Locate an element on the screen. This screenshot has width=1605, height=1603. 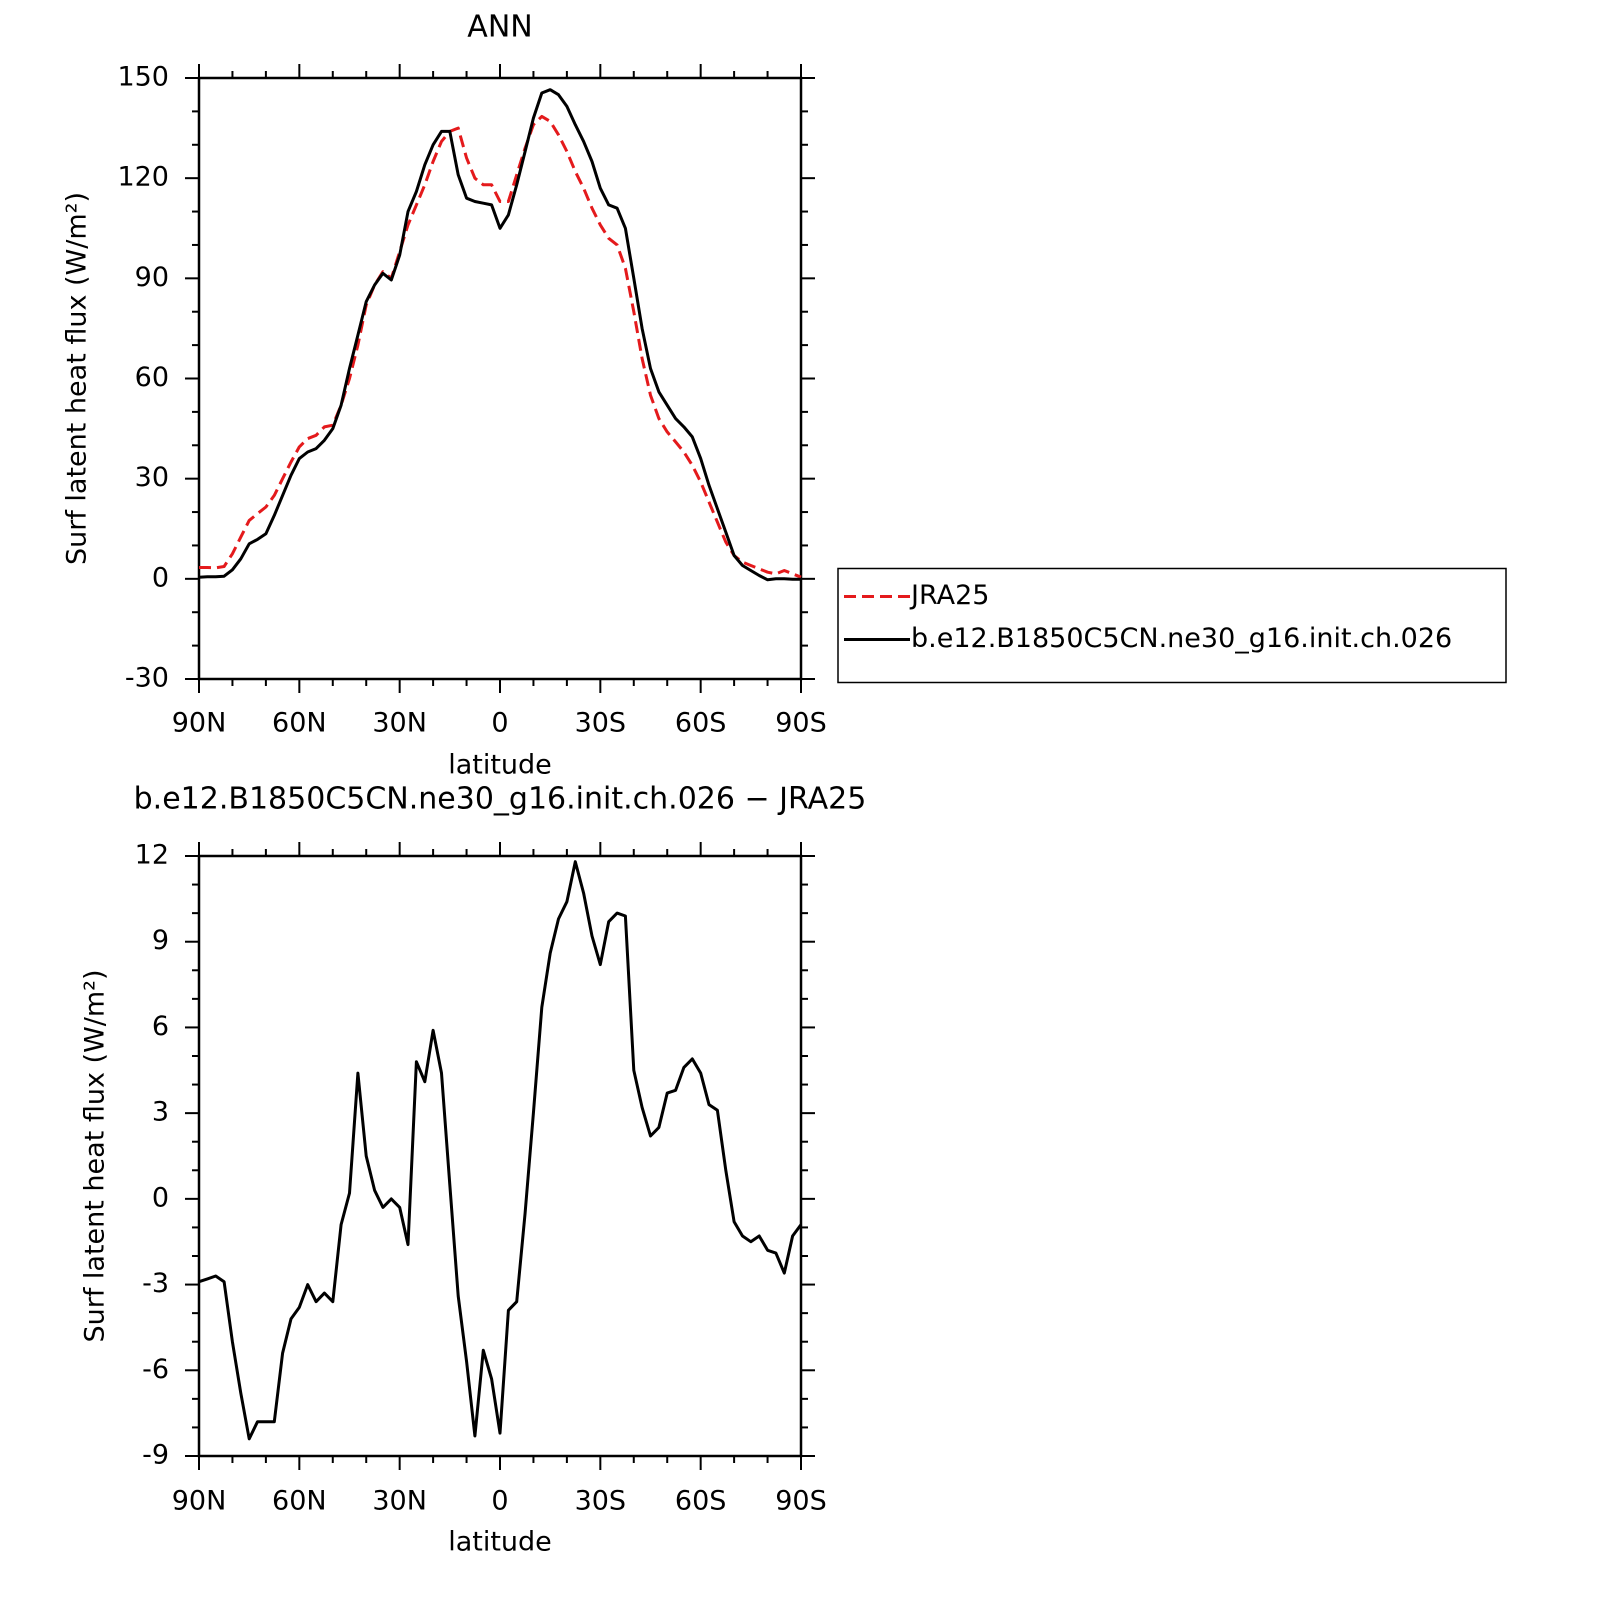
y-tick-label: -30 is located at coordinates (147, 678).